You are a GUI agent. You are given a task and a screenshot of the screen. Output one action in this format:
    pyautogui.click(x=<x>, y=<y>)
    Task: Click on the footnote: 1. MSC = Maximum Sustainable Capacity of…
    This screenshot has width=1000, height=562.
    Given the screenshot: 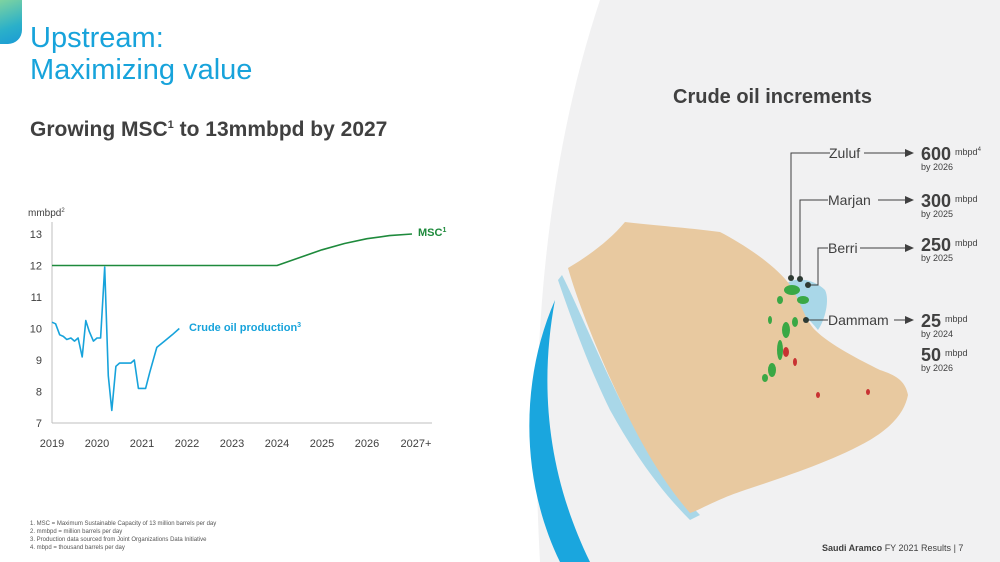 What is the action you would take?
    pyautogui.click(x=123, y=524)
    